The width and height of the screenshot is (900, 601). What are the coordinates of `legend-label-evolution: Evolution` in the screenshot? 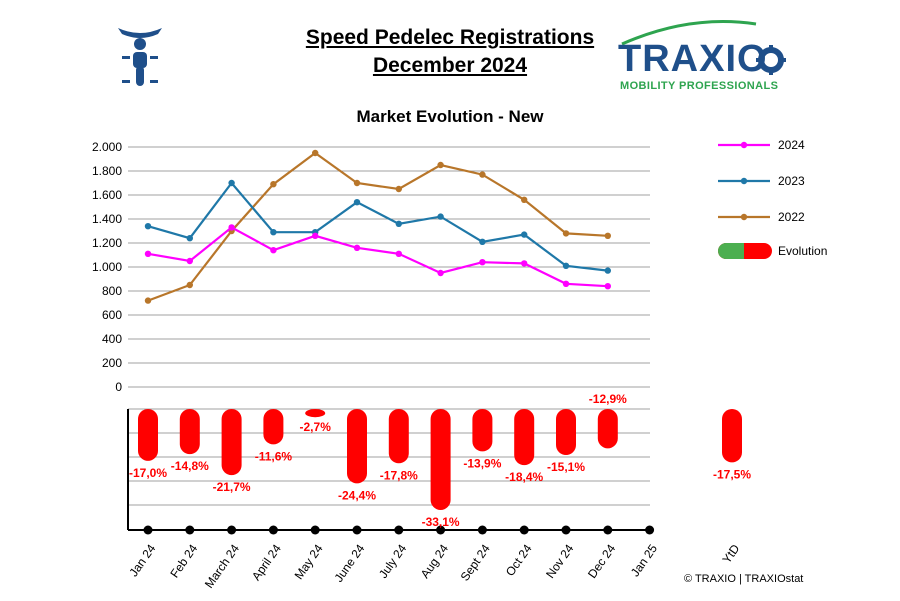 It's located at (802, 251).